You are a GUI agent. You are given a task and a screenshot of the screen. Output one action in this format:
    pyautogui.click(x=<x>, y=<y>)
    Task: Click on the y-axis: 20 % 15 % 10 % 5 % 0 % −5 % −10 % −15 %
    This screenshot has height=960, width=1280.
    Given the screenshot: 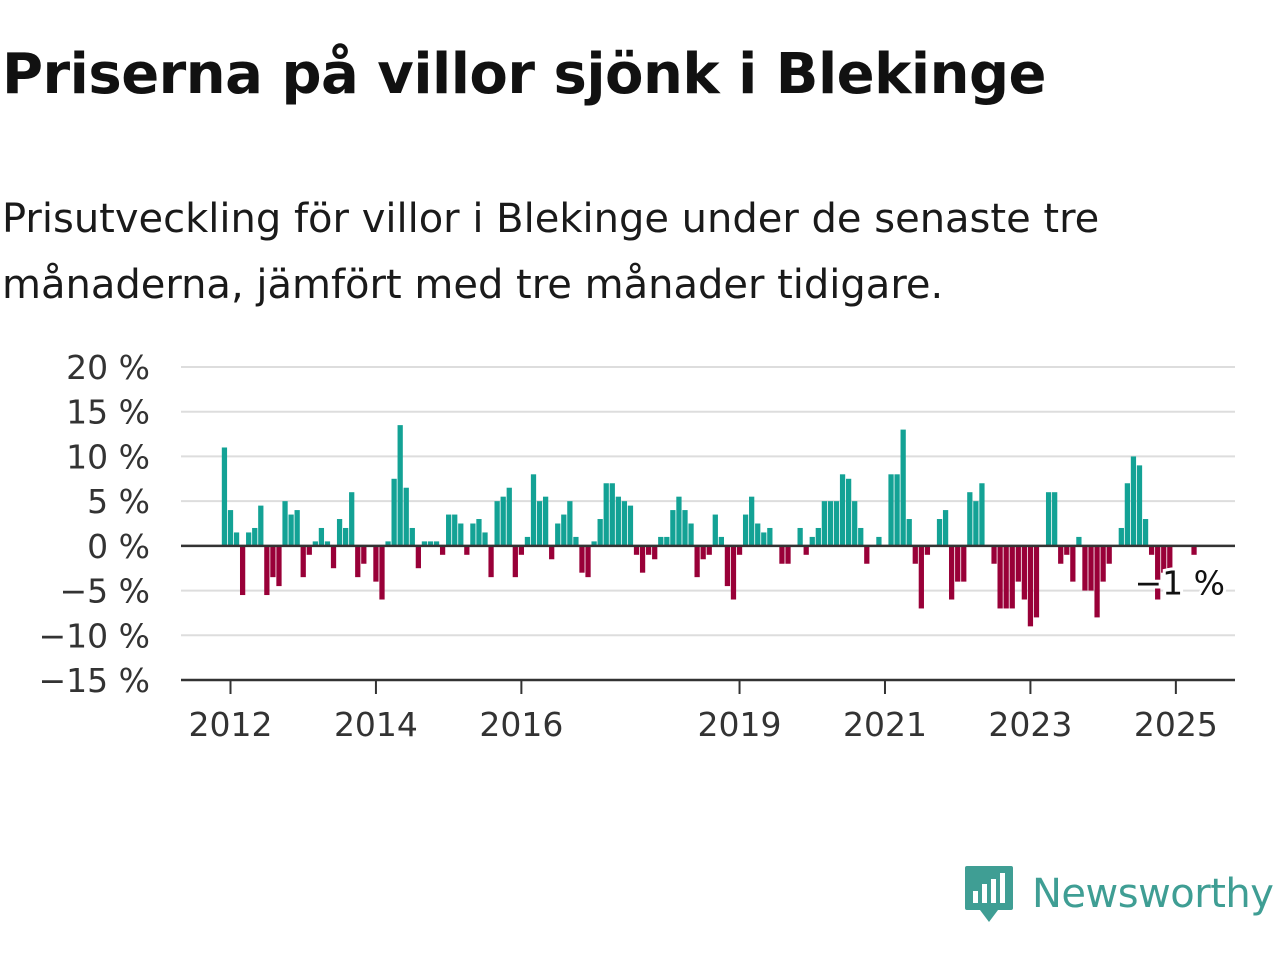 What is the action you would take?
    pyautogui.click(x=95, y=524)
    